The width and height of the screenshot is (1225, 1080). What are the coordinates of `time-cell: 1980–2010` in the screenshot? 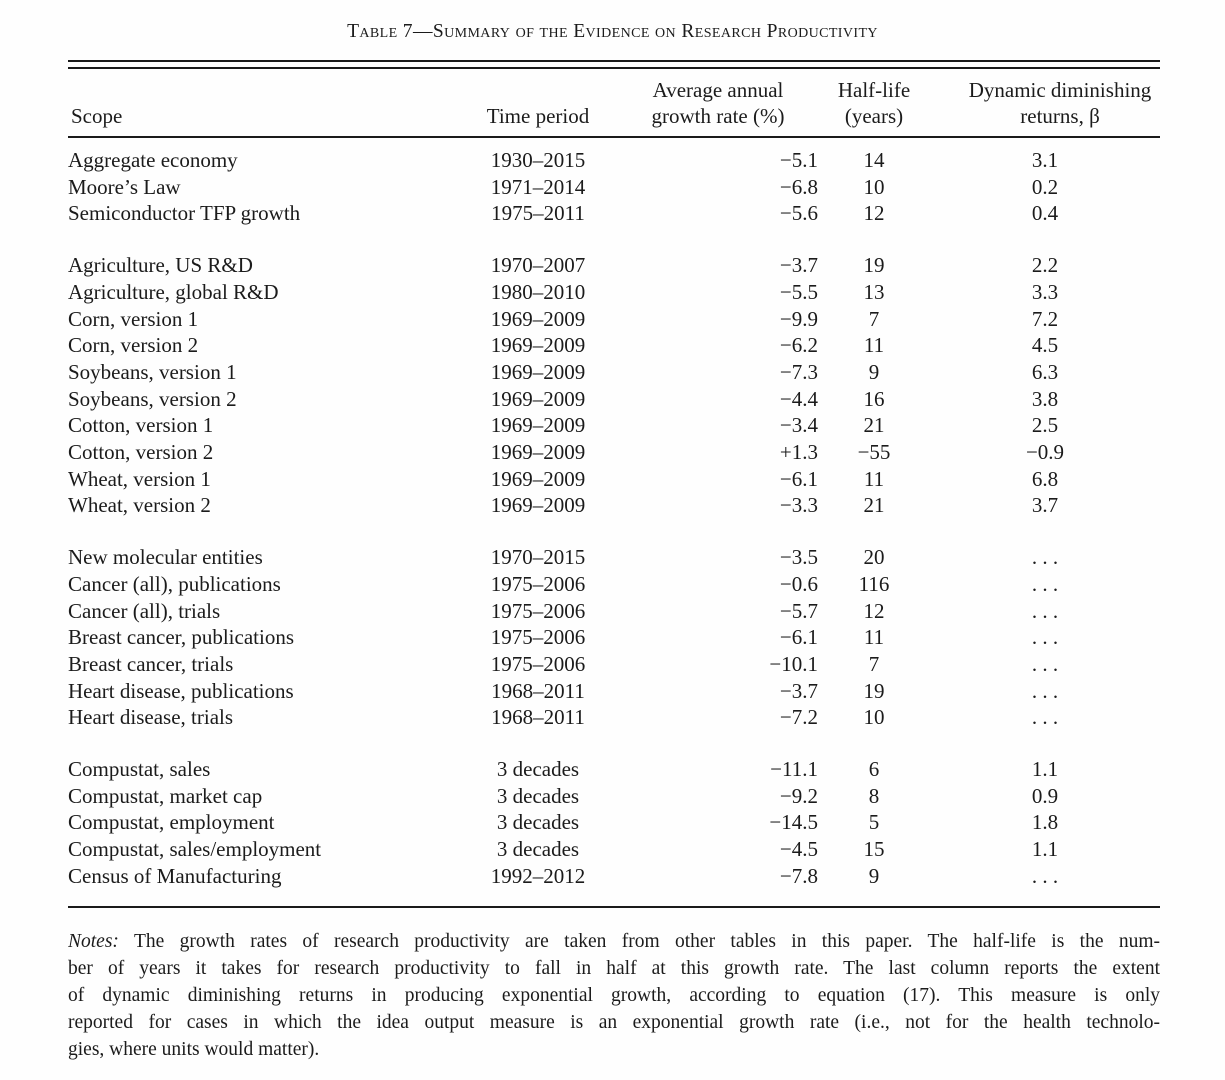 It's located at (538, 291).